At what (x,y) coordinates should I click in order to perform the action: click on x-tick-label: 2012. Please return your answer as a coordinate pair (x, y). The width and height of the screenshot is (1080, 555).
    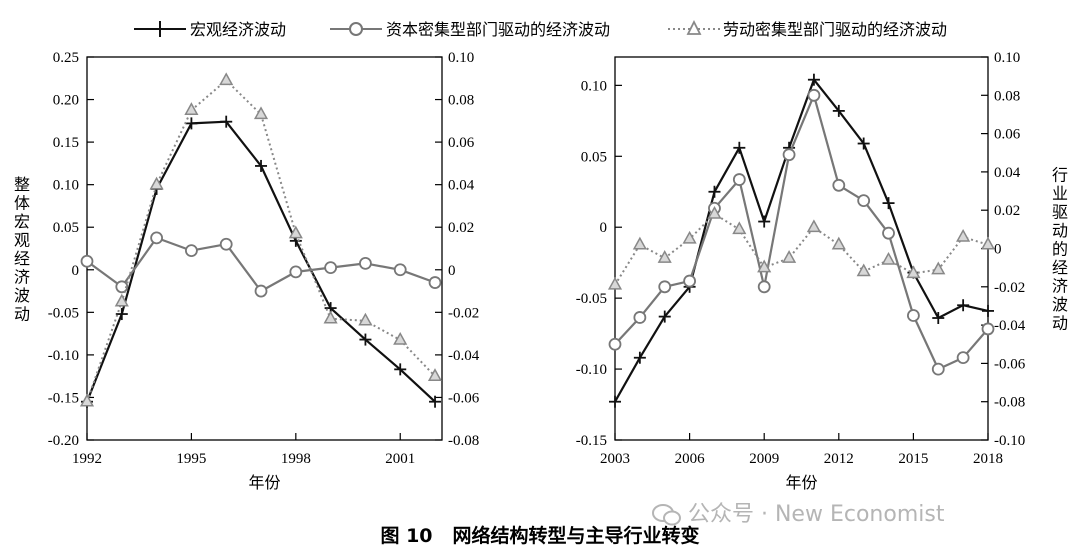
    Looking at the image, I should click on (839, 459).